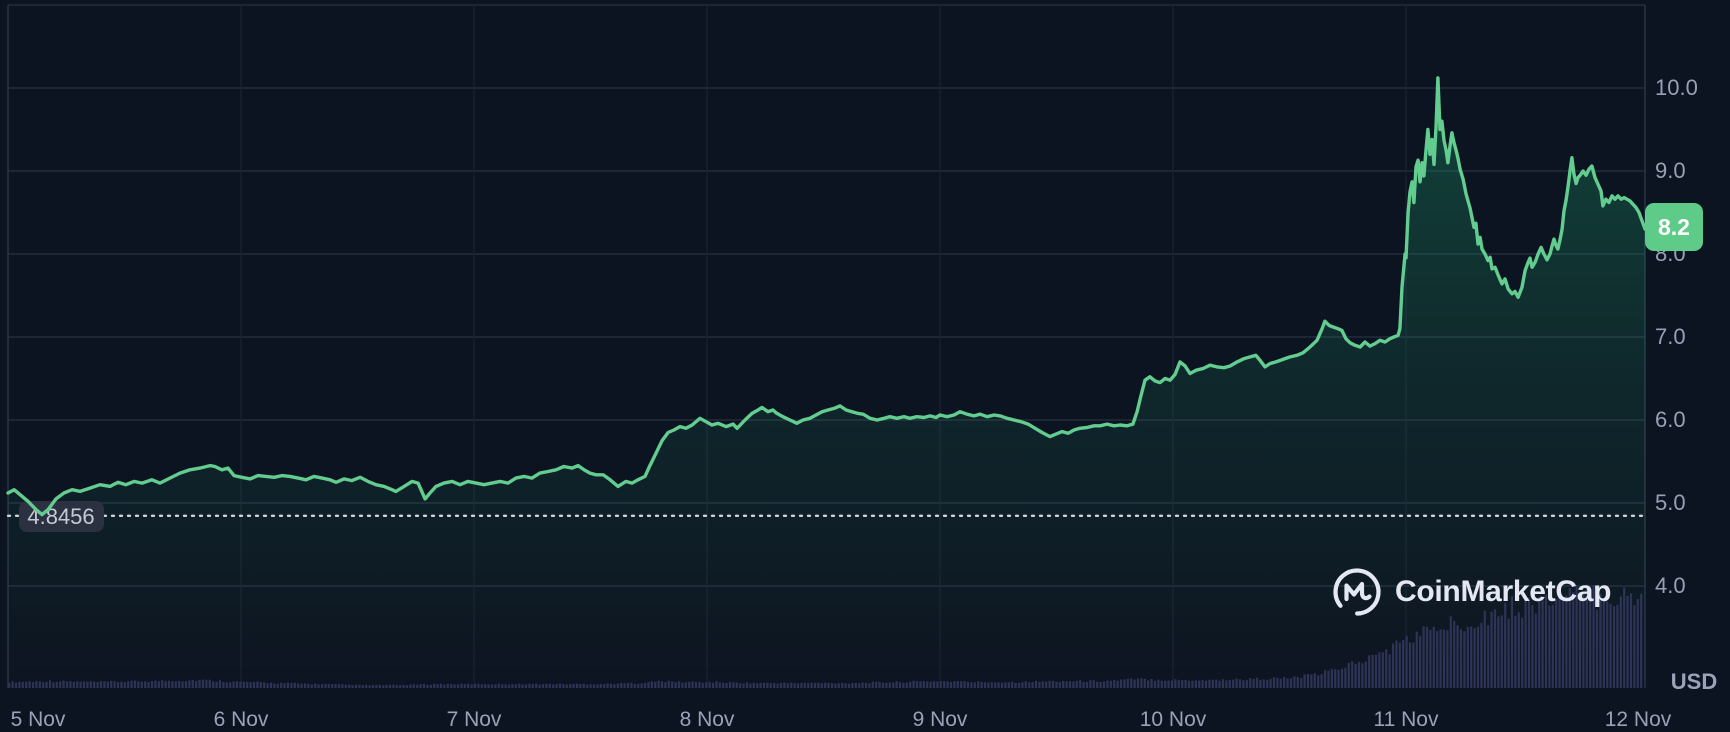 The height and width of the screenshot is (732, 1730). What do you see at coordinates (38, 719) in the screenshot?
I see `x-axis-label-5nov: 5 Nov` at bounding box center [38, 719].